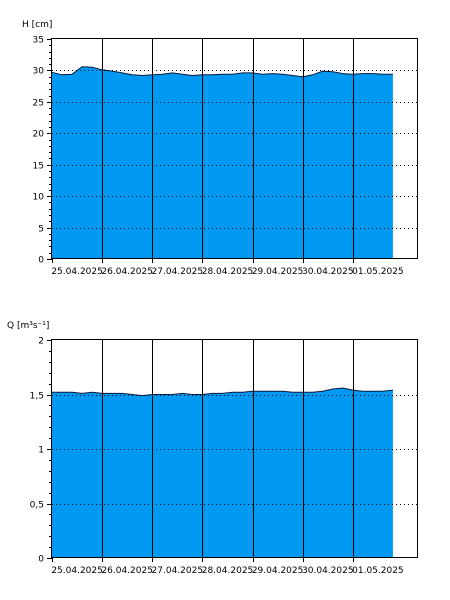 Image resolution: width=450 pixels, height=600 pixels. I want to click on y-tick-label: 1,5, so click(37, 397).